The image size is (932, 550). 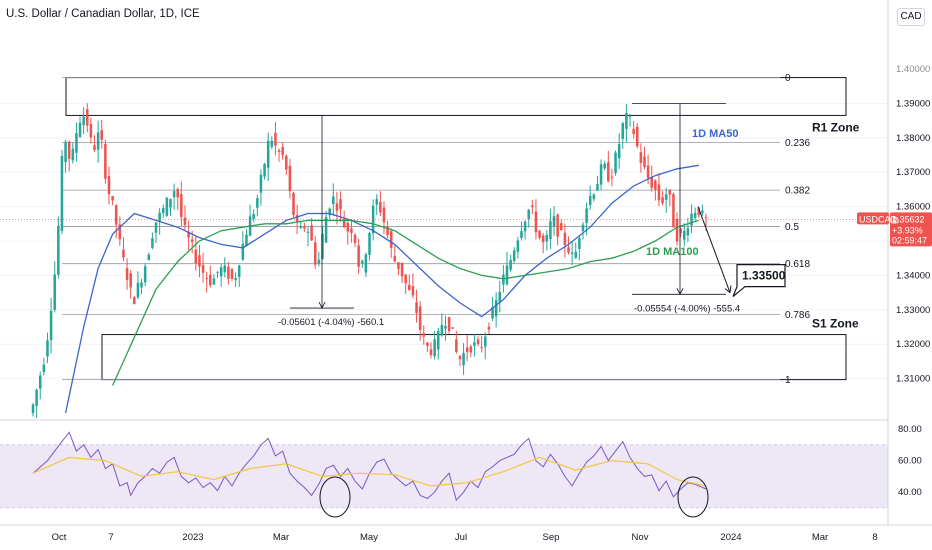 What do you see at coordinates (913, 310) in the screenshot?
I see `price-tick: 1.33000` at bounding box center [913, 310].